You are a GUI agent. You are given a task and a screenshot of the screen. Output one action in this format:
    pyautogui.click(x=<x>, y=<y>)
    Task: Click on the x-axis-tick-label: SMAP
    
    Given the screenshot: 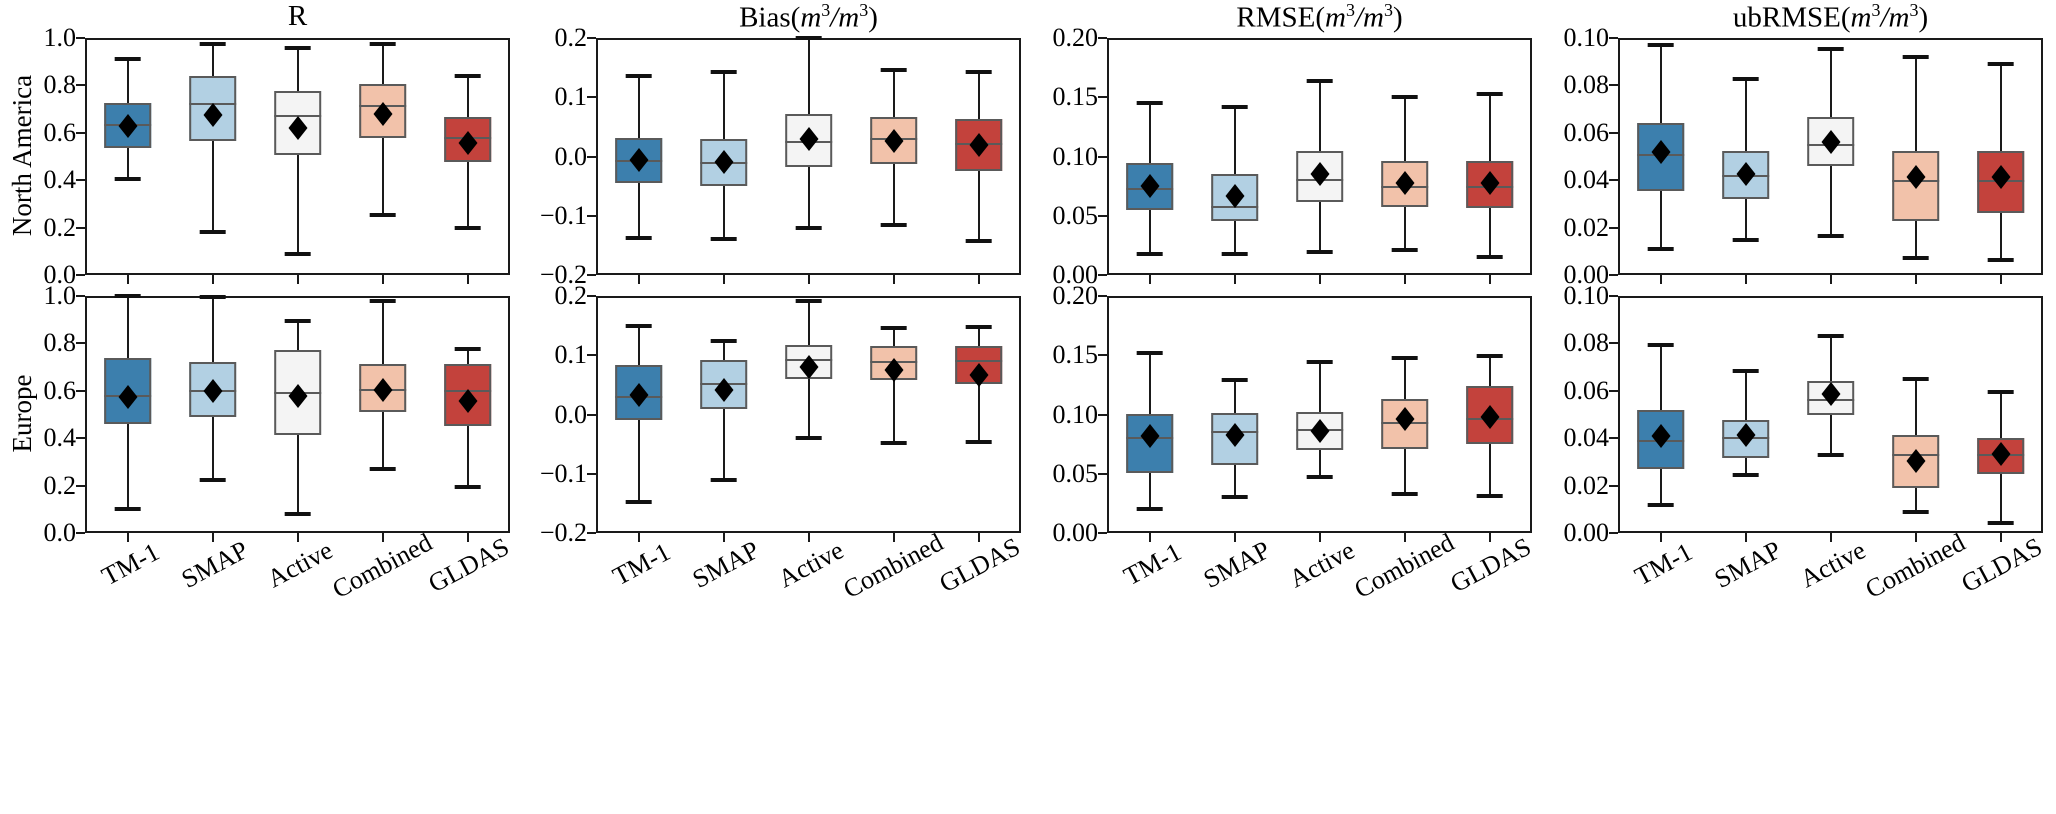 What is the action you would take?
    pyautogui.click(x=1747, y=564)
    